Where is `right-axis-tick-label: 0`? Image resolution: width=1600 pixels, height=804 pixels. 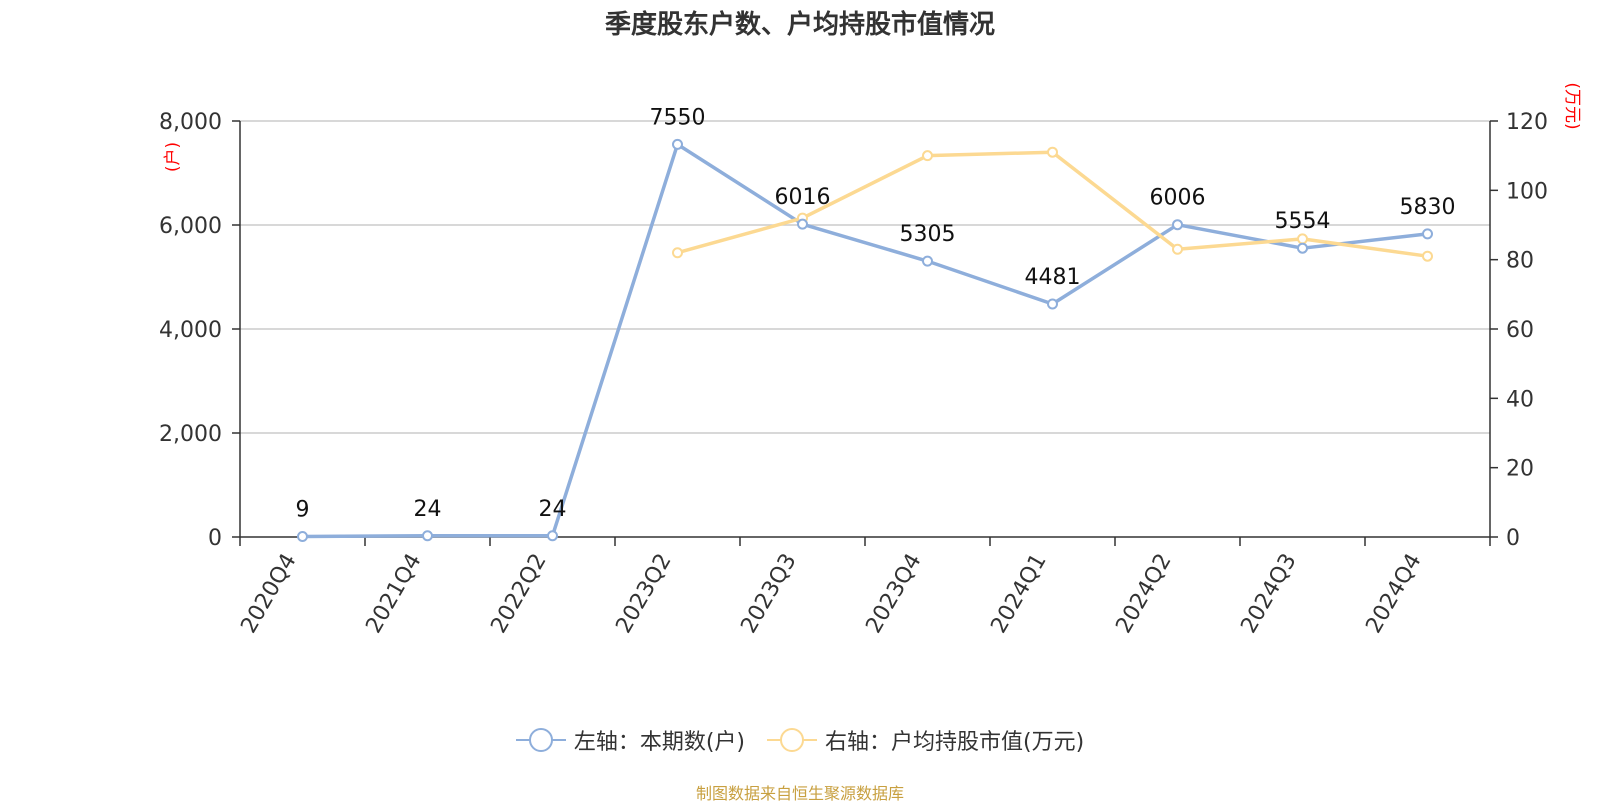
right-axis-tick-label: 0 is located at coordinates (1513, 538).